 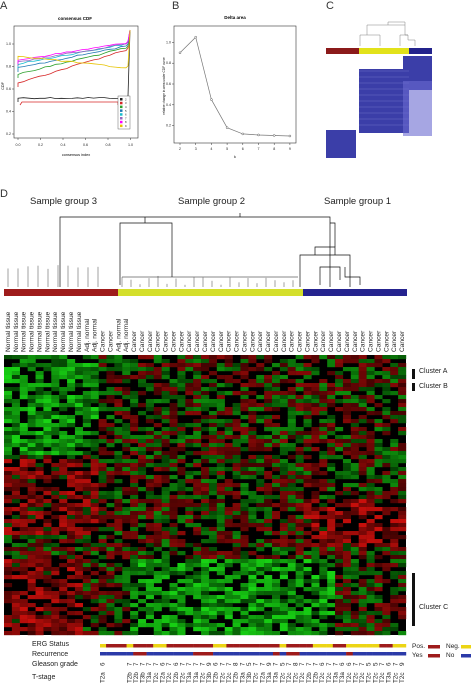 I want to click on a-legend-label: 8, so click(x=126, y=122).